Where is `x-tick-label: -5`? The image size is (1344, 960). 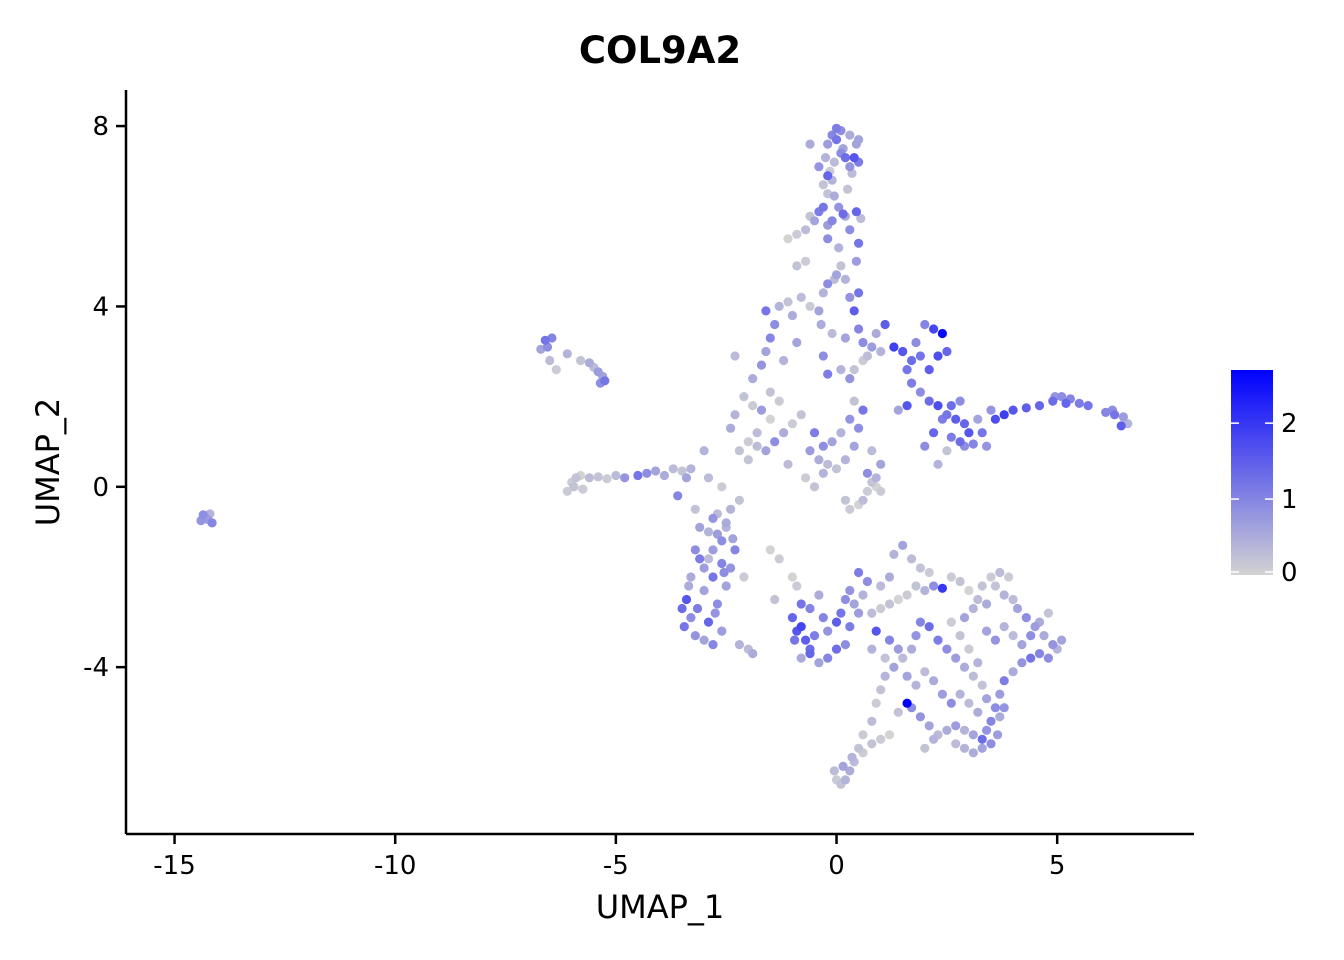 x-tick-label: -5 is located at coordinates (616, 866).